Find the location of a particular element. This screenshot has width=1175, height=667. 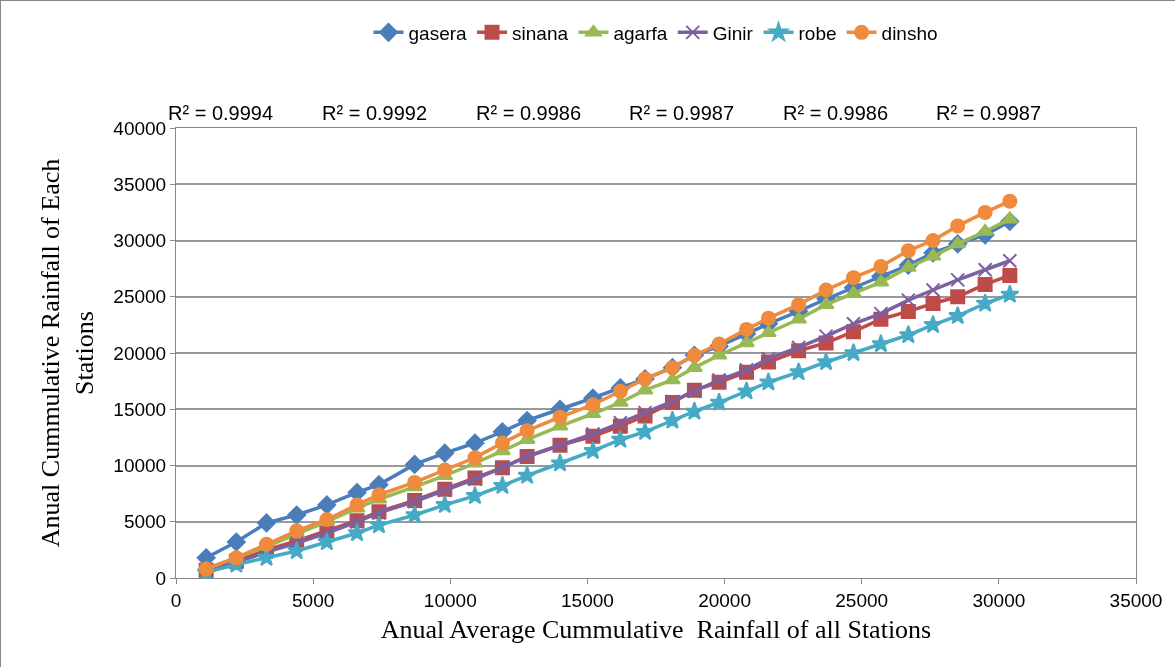

x-tick-label: 10000 is located at coordinates (450, 600).